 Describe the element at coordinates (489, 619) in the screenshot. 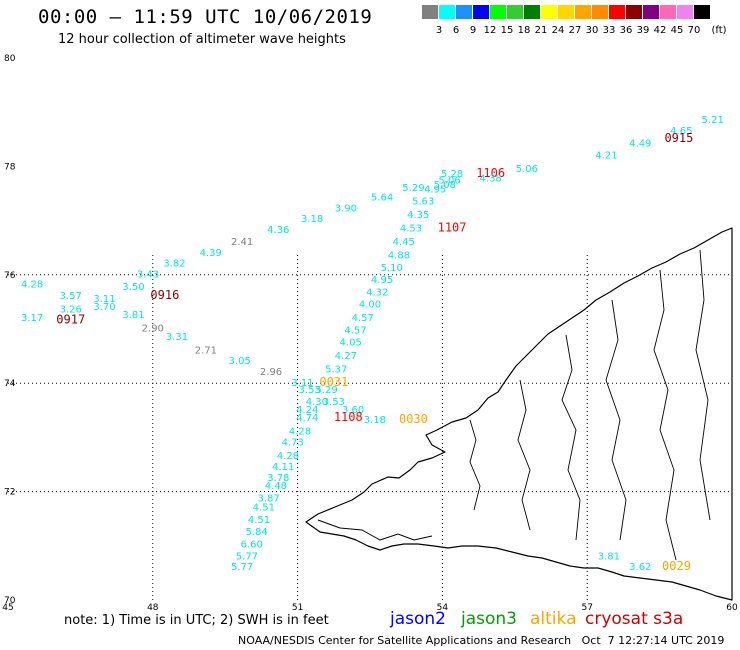

I see `satellite-legend-jason3: jason3` at that location.